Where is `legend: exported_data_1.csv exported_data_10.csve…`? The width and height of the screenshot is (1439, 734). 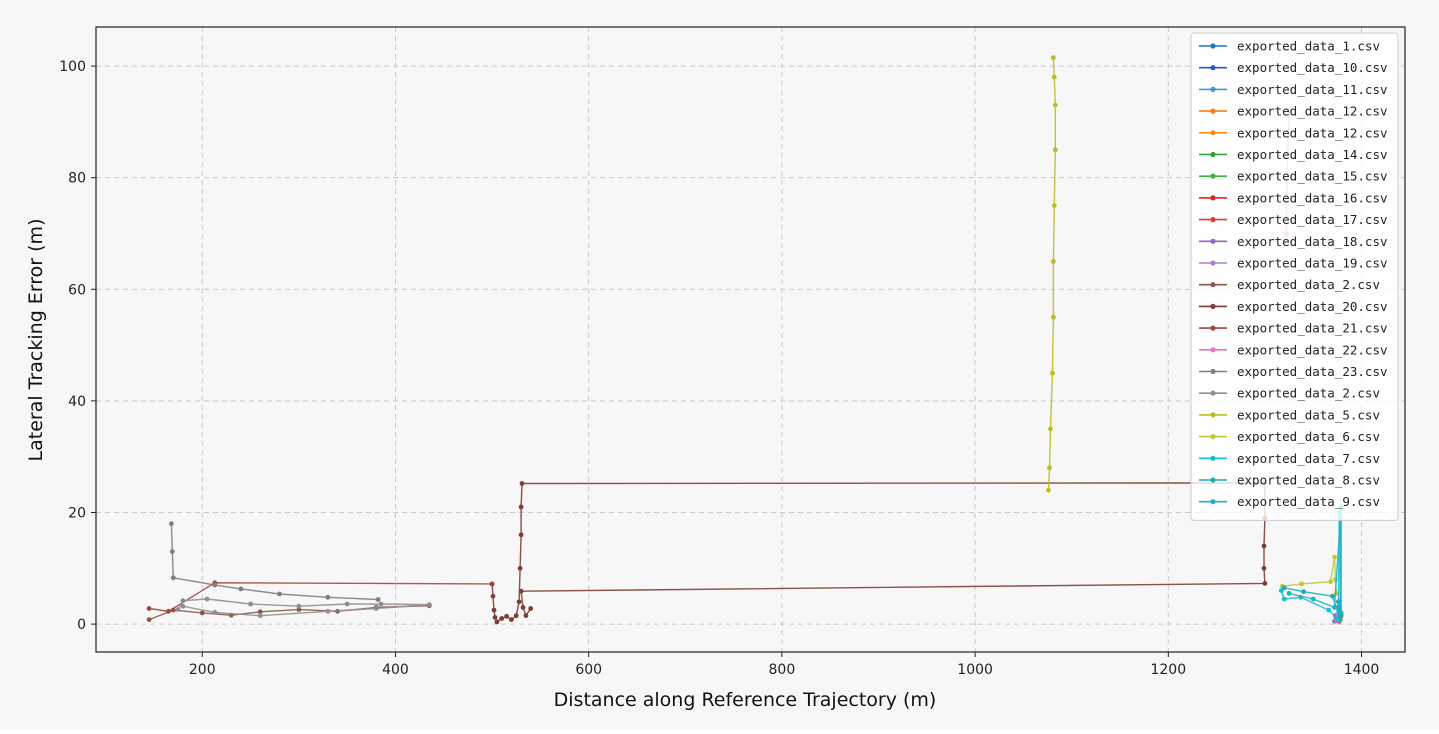
legend: exported_data_1.csv exported_data_10.csve… is located at coordinates (1294, 276).